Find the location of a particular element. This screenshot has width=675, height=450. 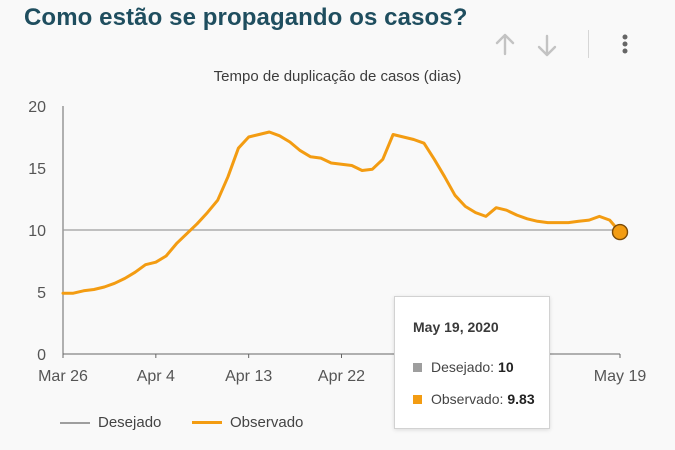

tooltip-date: May 19, 2020 is located at coordinates (456, 327).